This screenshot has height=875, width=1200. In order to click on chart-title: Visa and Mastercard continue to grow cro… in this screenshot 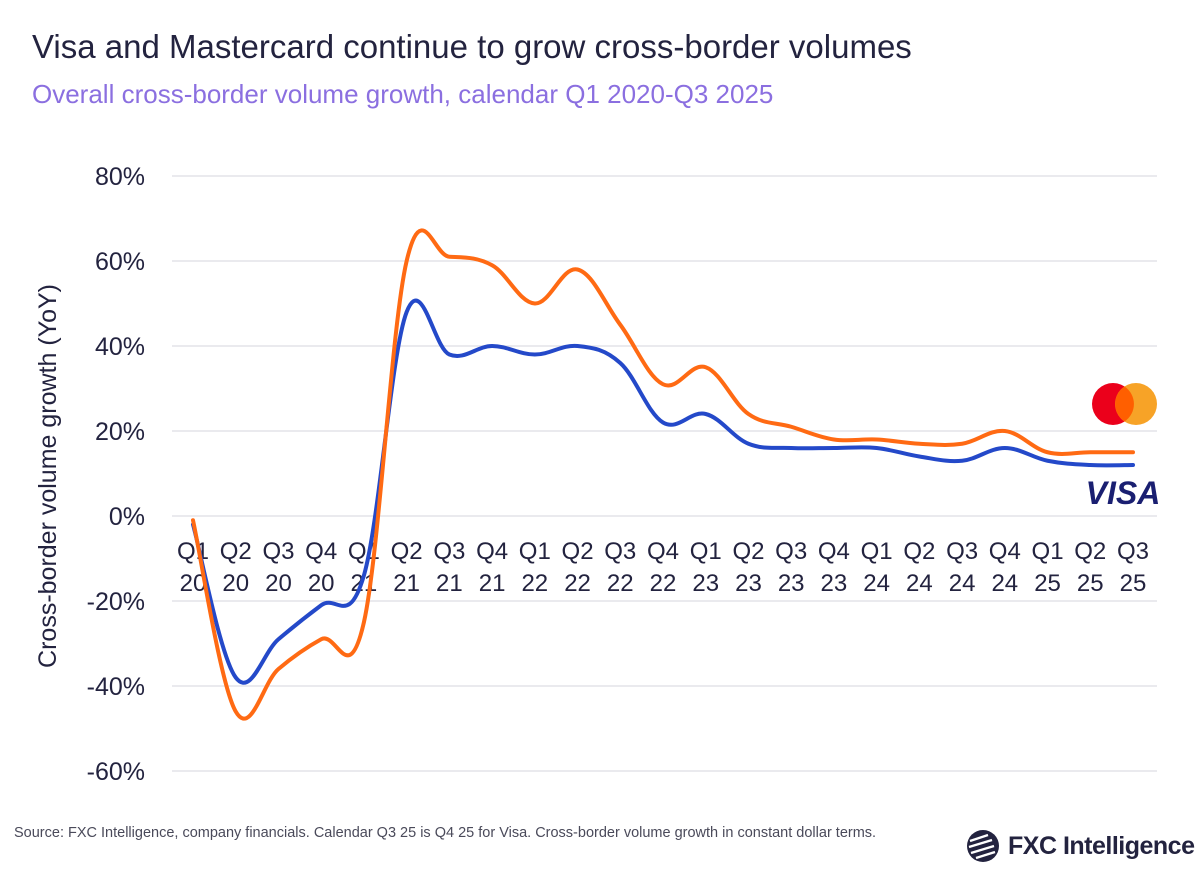, I will do `click(472, 46)`.